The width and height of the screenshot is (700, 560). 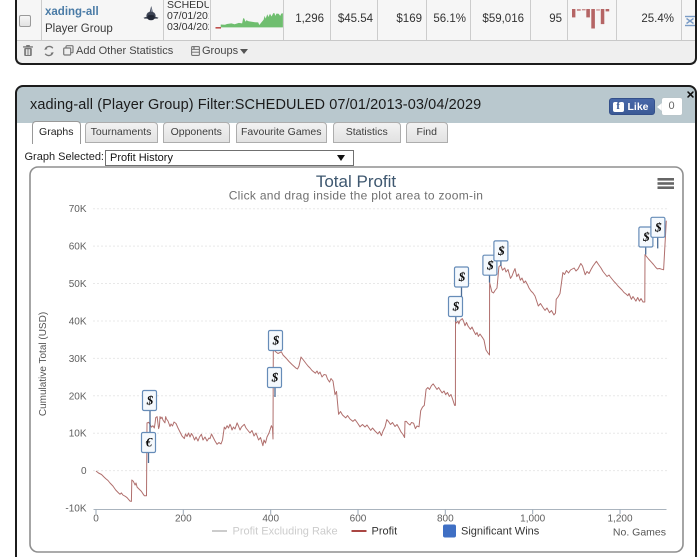 What do you see at coordinates (639, 533) in the screenshot?
I see `svg-text: No. Games` at bounding box center [639, 533].